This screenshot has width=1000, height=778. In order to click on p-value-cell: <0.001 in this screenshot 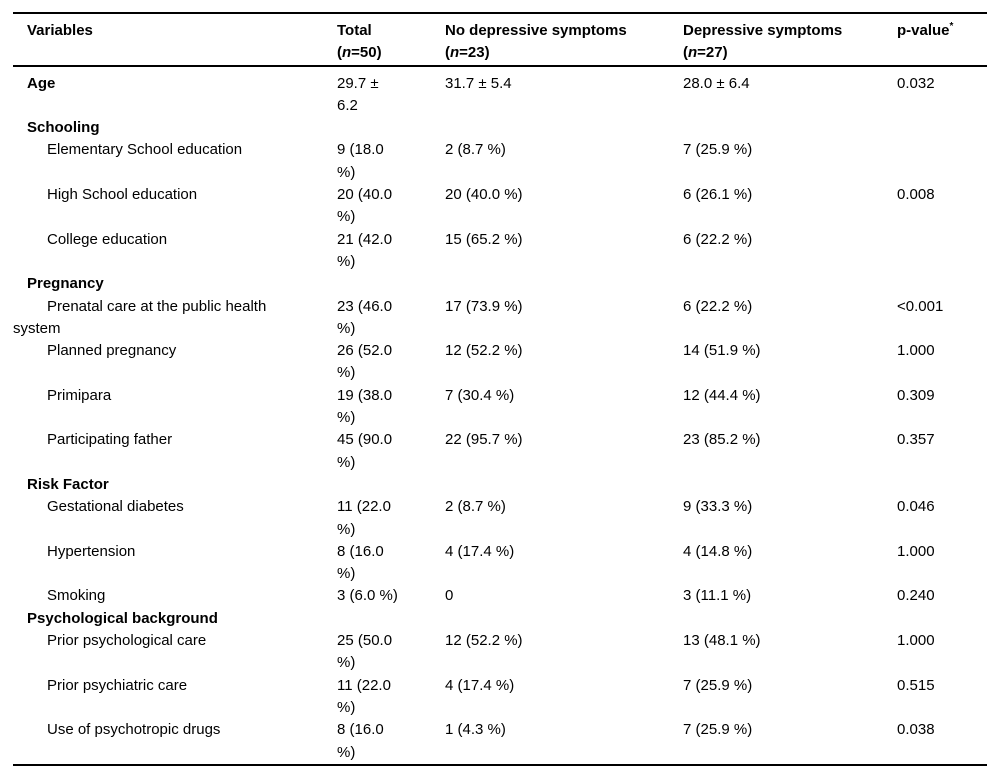, I will do `click(920, 306)`.